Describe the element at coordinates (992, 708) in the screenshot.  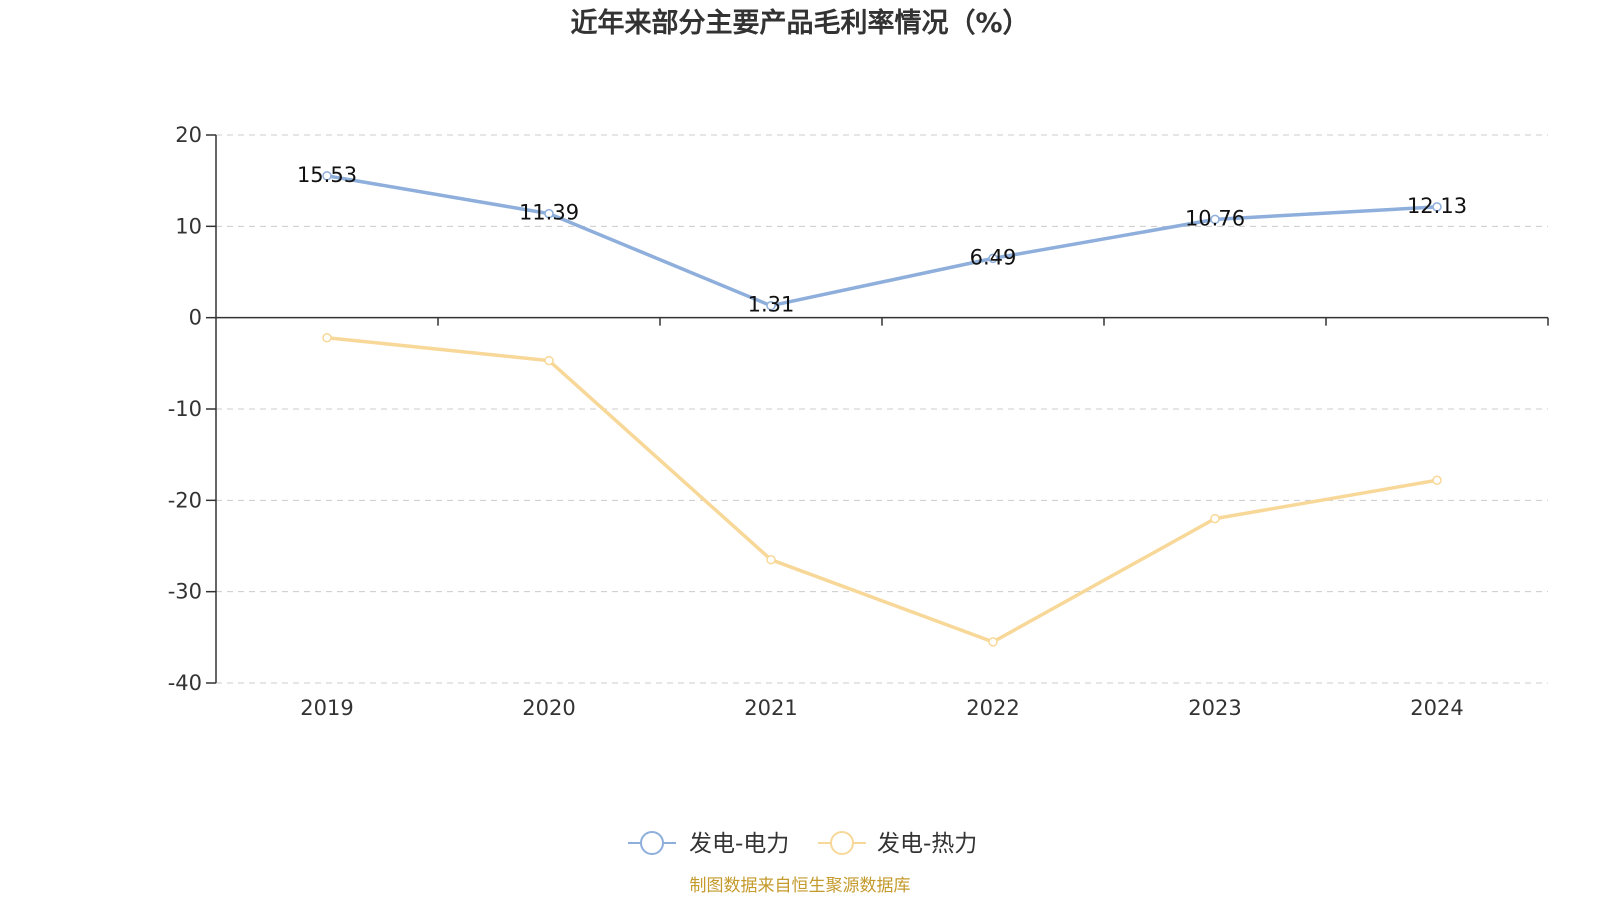
I see `x-tick-label: 2022` at that location.